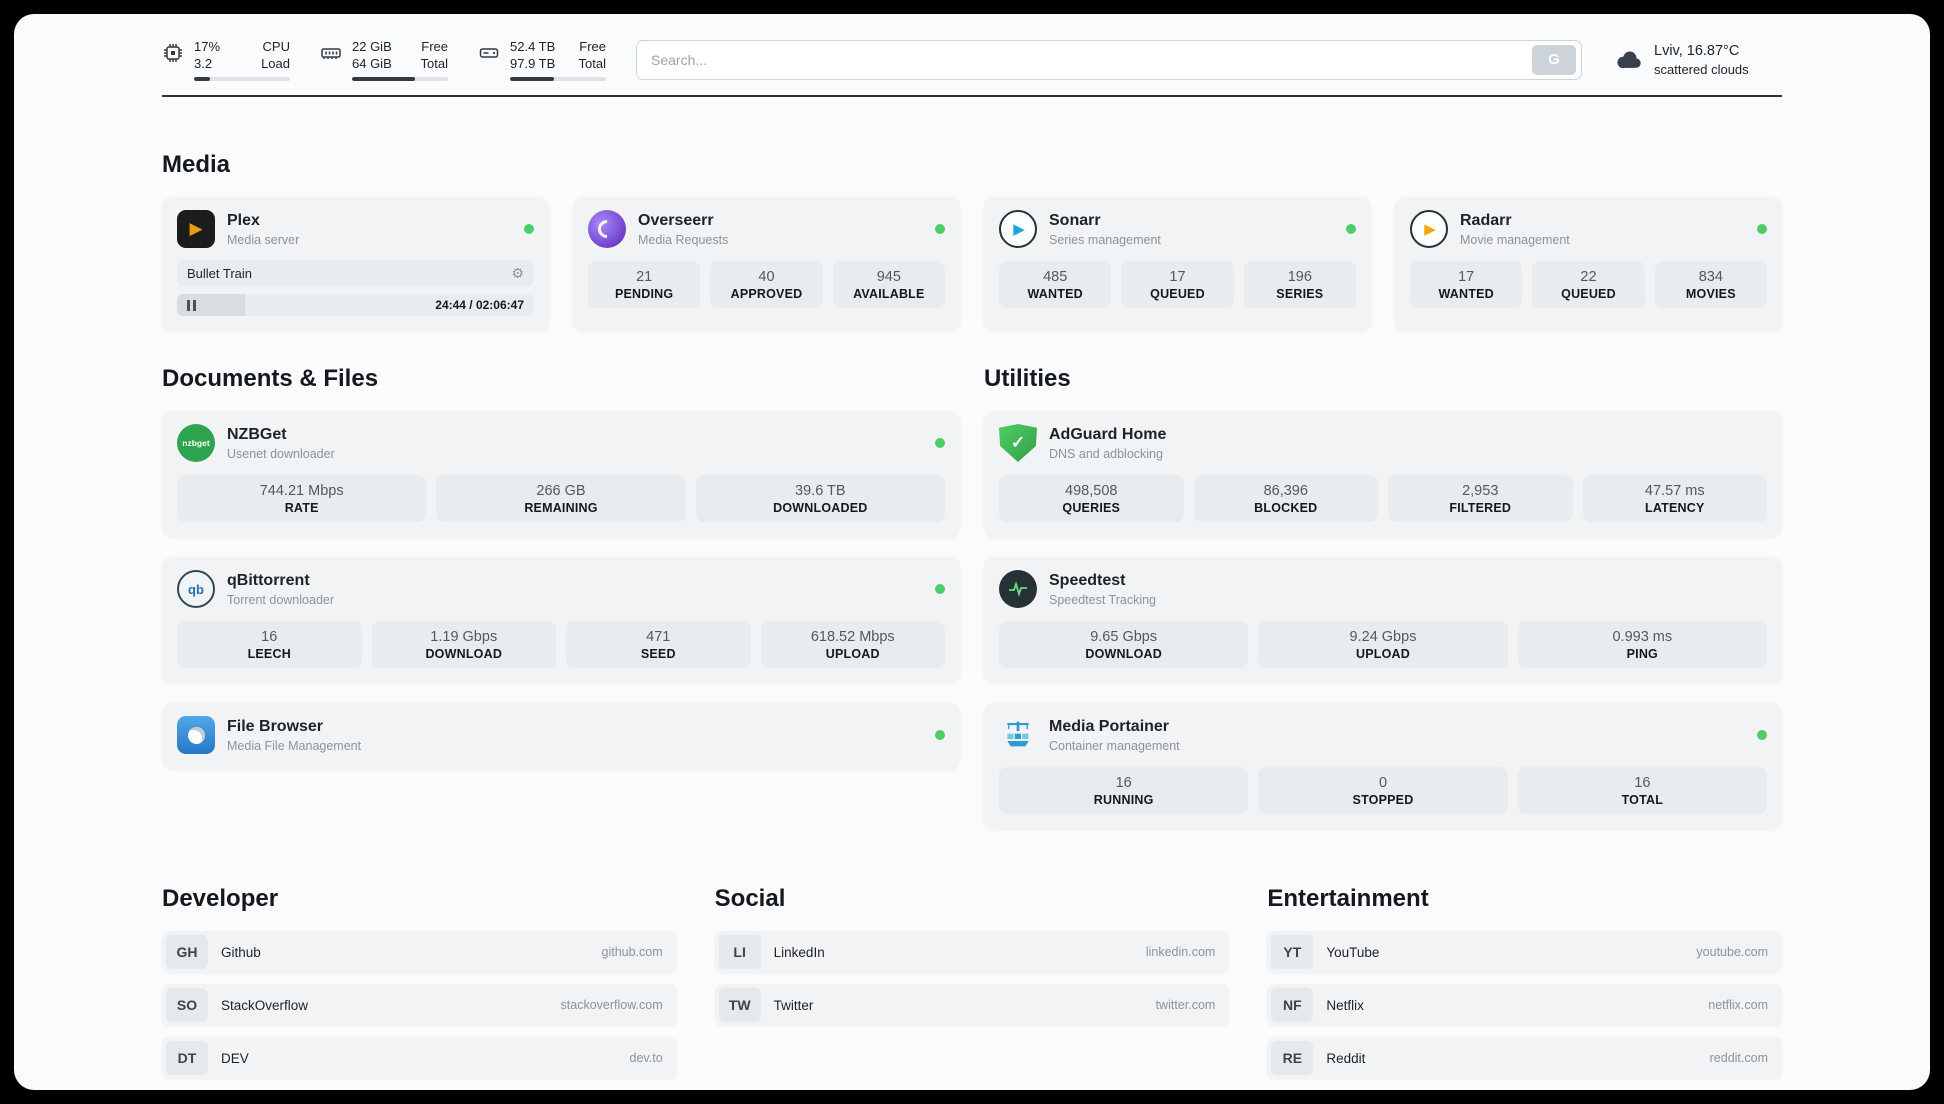  I want to click on bookmark-stackoverflow: SO StackOverflow stackoverflow.com, so click(419, 1005).